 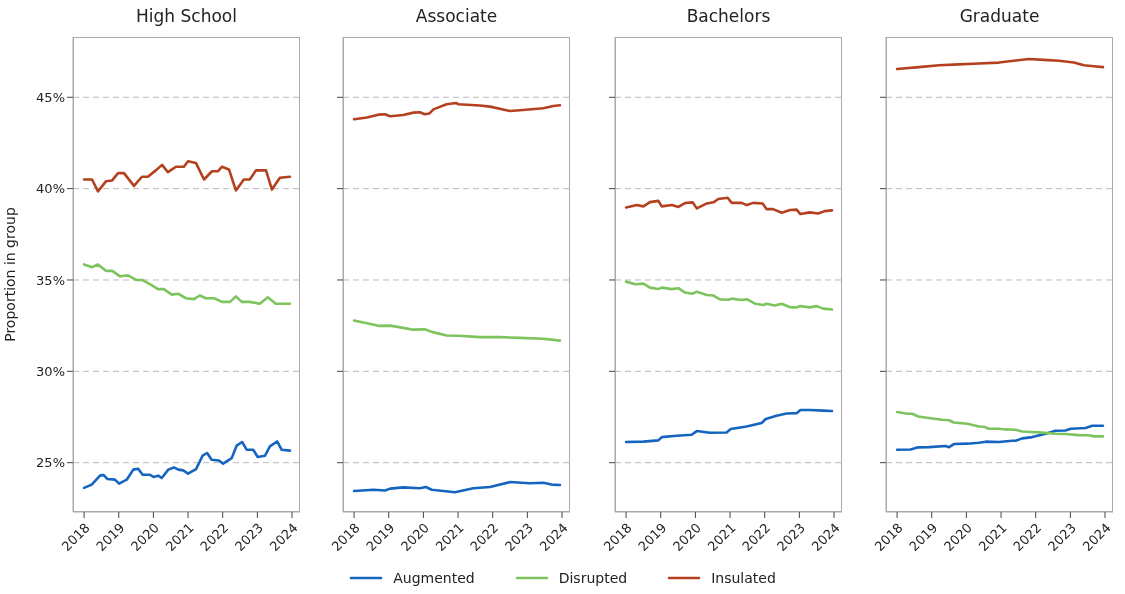 I want to click on legend-label: Disrupted, so click(x=593, y=578).